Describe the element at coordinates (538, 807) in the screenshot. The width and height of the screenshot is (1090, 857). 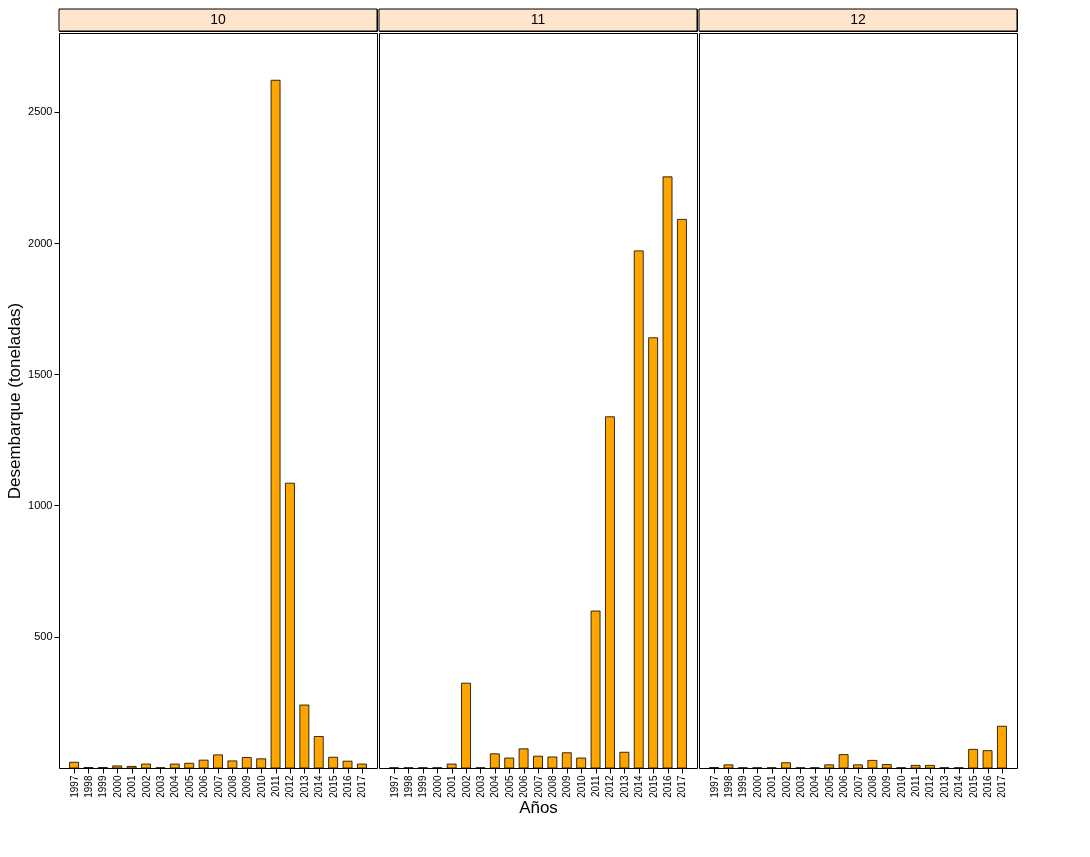
I see `x-axis-title: Años` at that location.